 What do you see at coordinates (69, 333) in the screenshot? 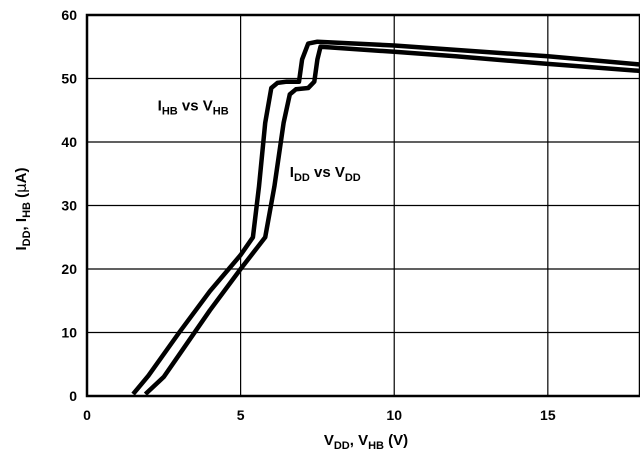
I see `y-tick-label: 10` at bounding box center [69, 333].